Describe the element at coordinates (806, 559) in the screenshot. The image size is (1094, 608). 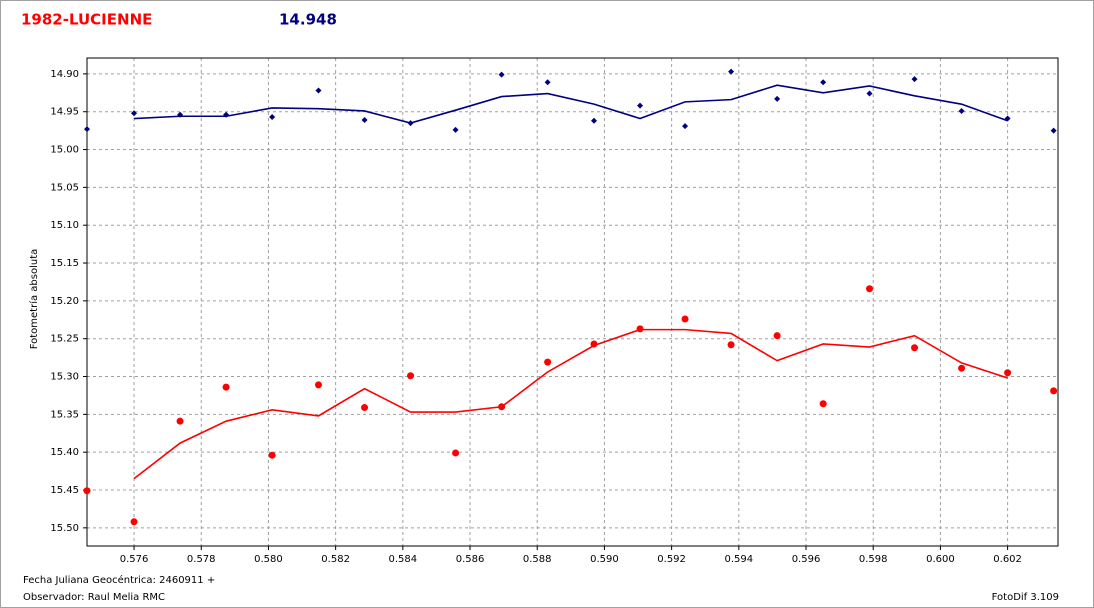
I see `x-tick-label: 0.596` at that location.